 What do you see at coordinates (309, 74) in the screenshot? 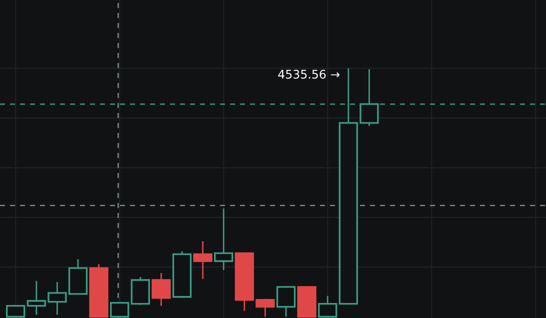
I see `annotation: 4535.56 →` at bounding box center [309, 74].